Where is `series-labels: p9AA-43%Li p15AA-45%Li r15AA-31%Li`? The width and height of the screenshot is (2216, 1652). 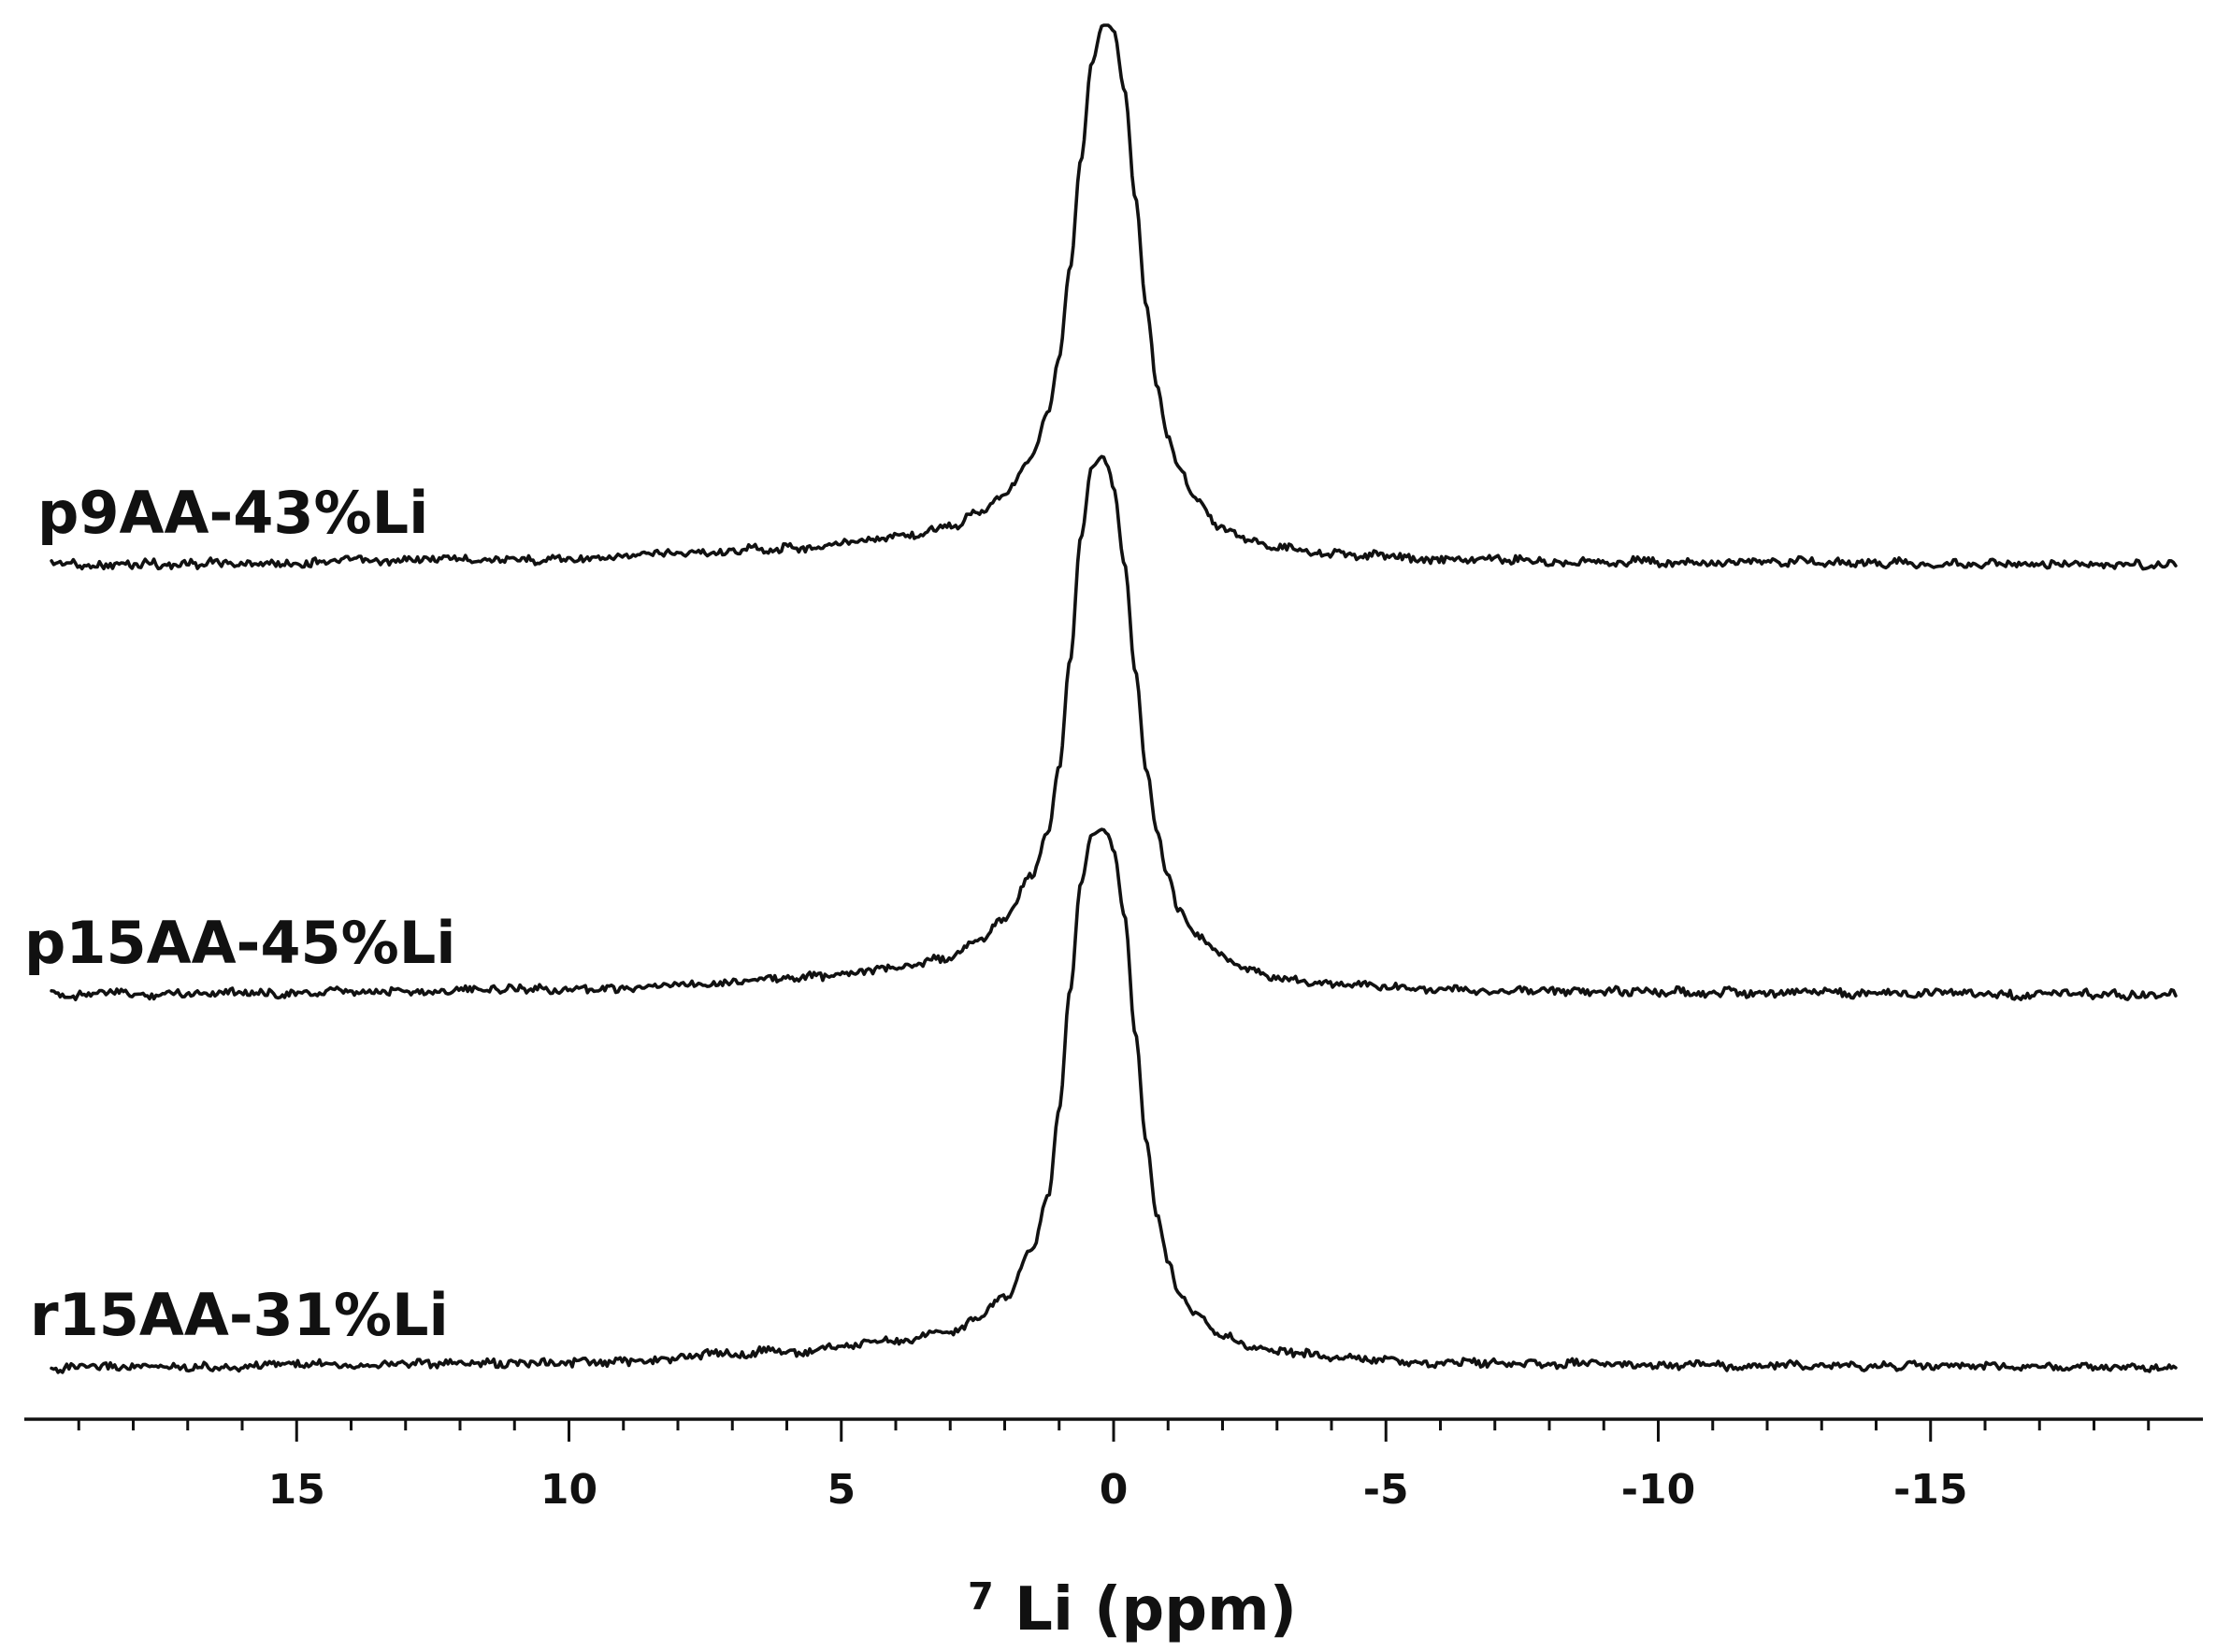 series-labels: p9AA-43%Li p15AA-45%Li r15AA-31%Li is located at coordinates (240, 914).